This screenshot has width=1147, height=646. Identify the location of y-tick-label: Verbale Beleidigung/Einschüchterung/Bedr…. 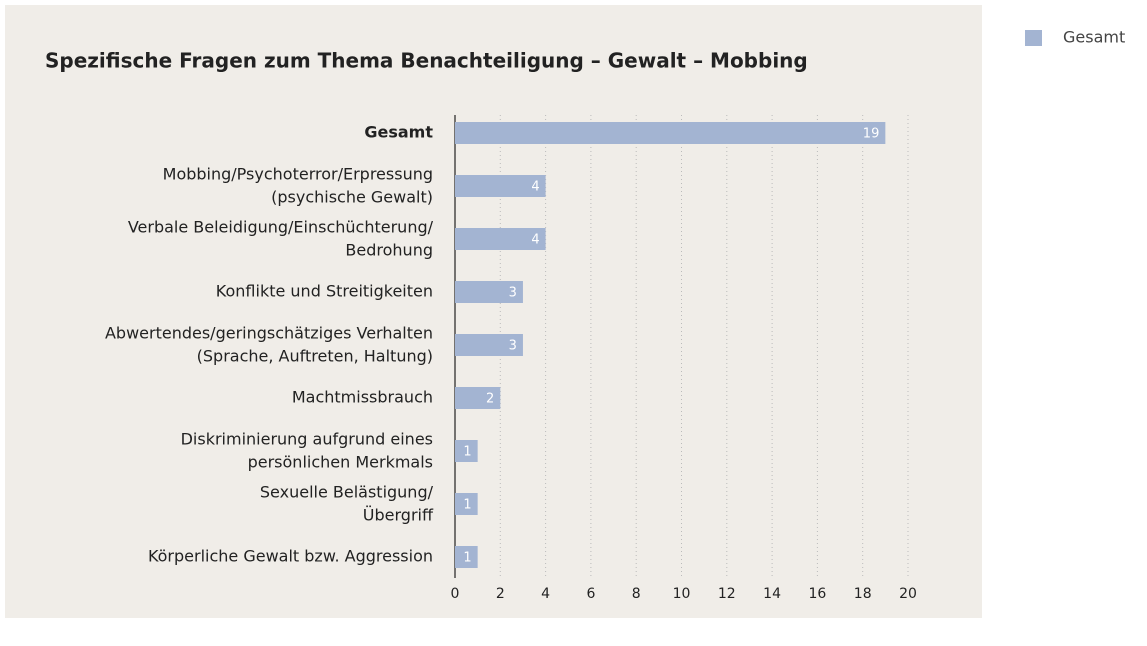
(281, 238).